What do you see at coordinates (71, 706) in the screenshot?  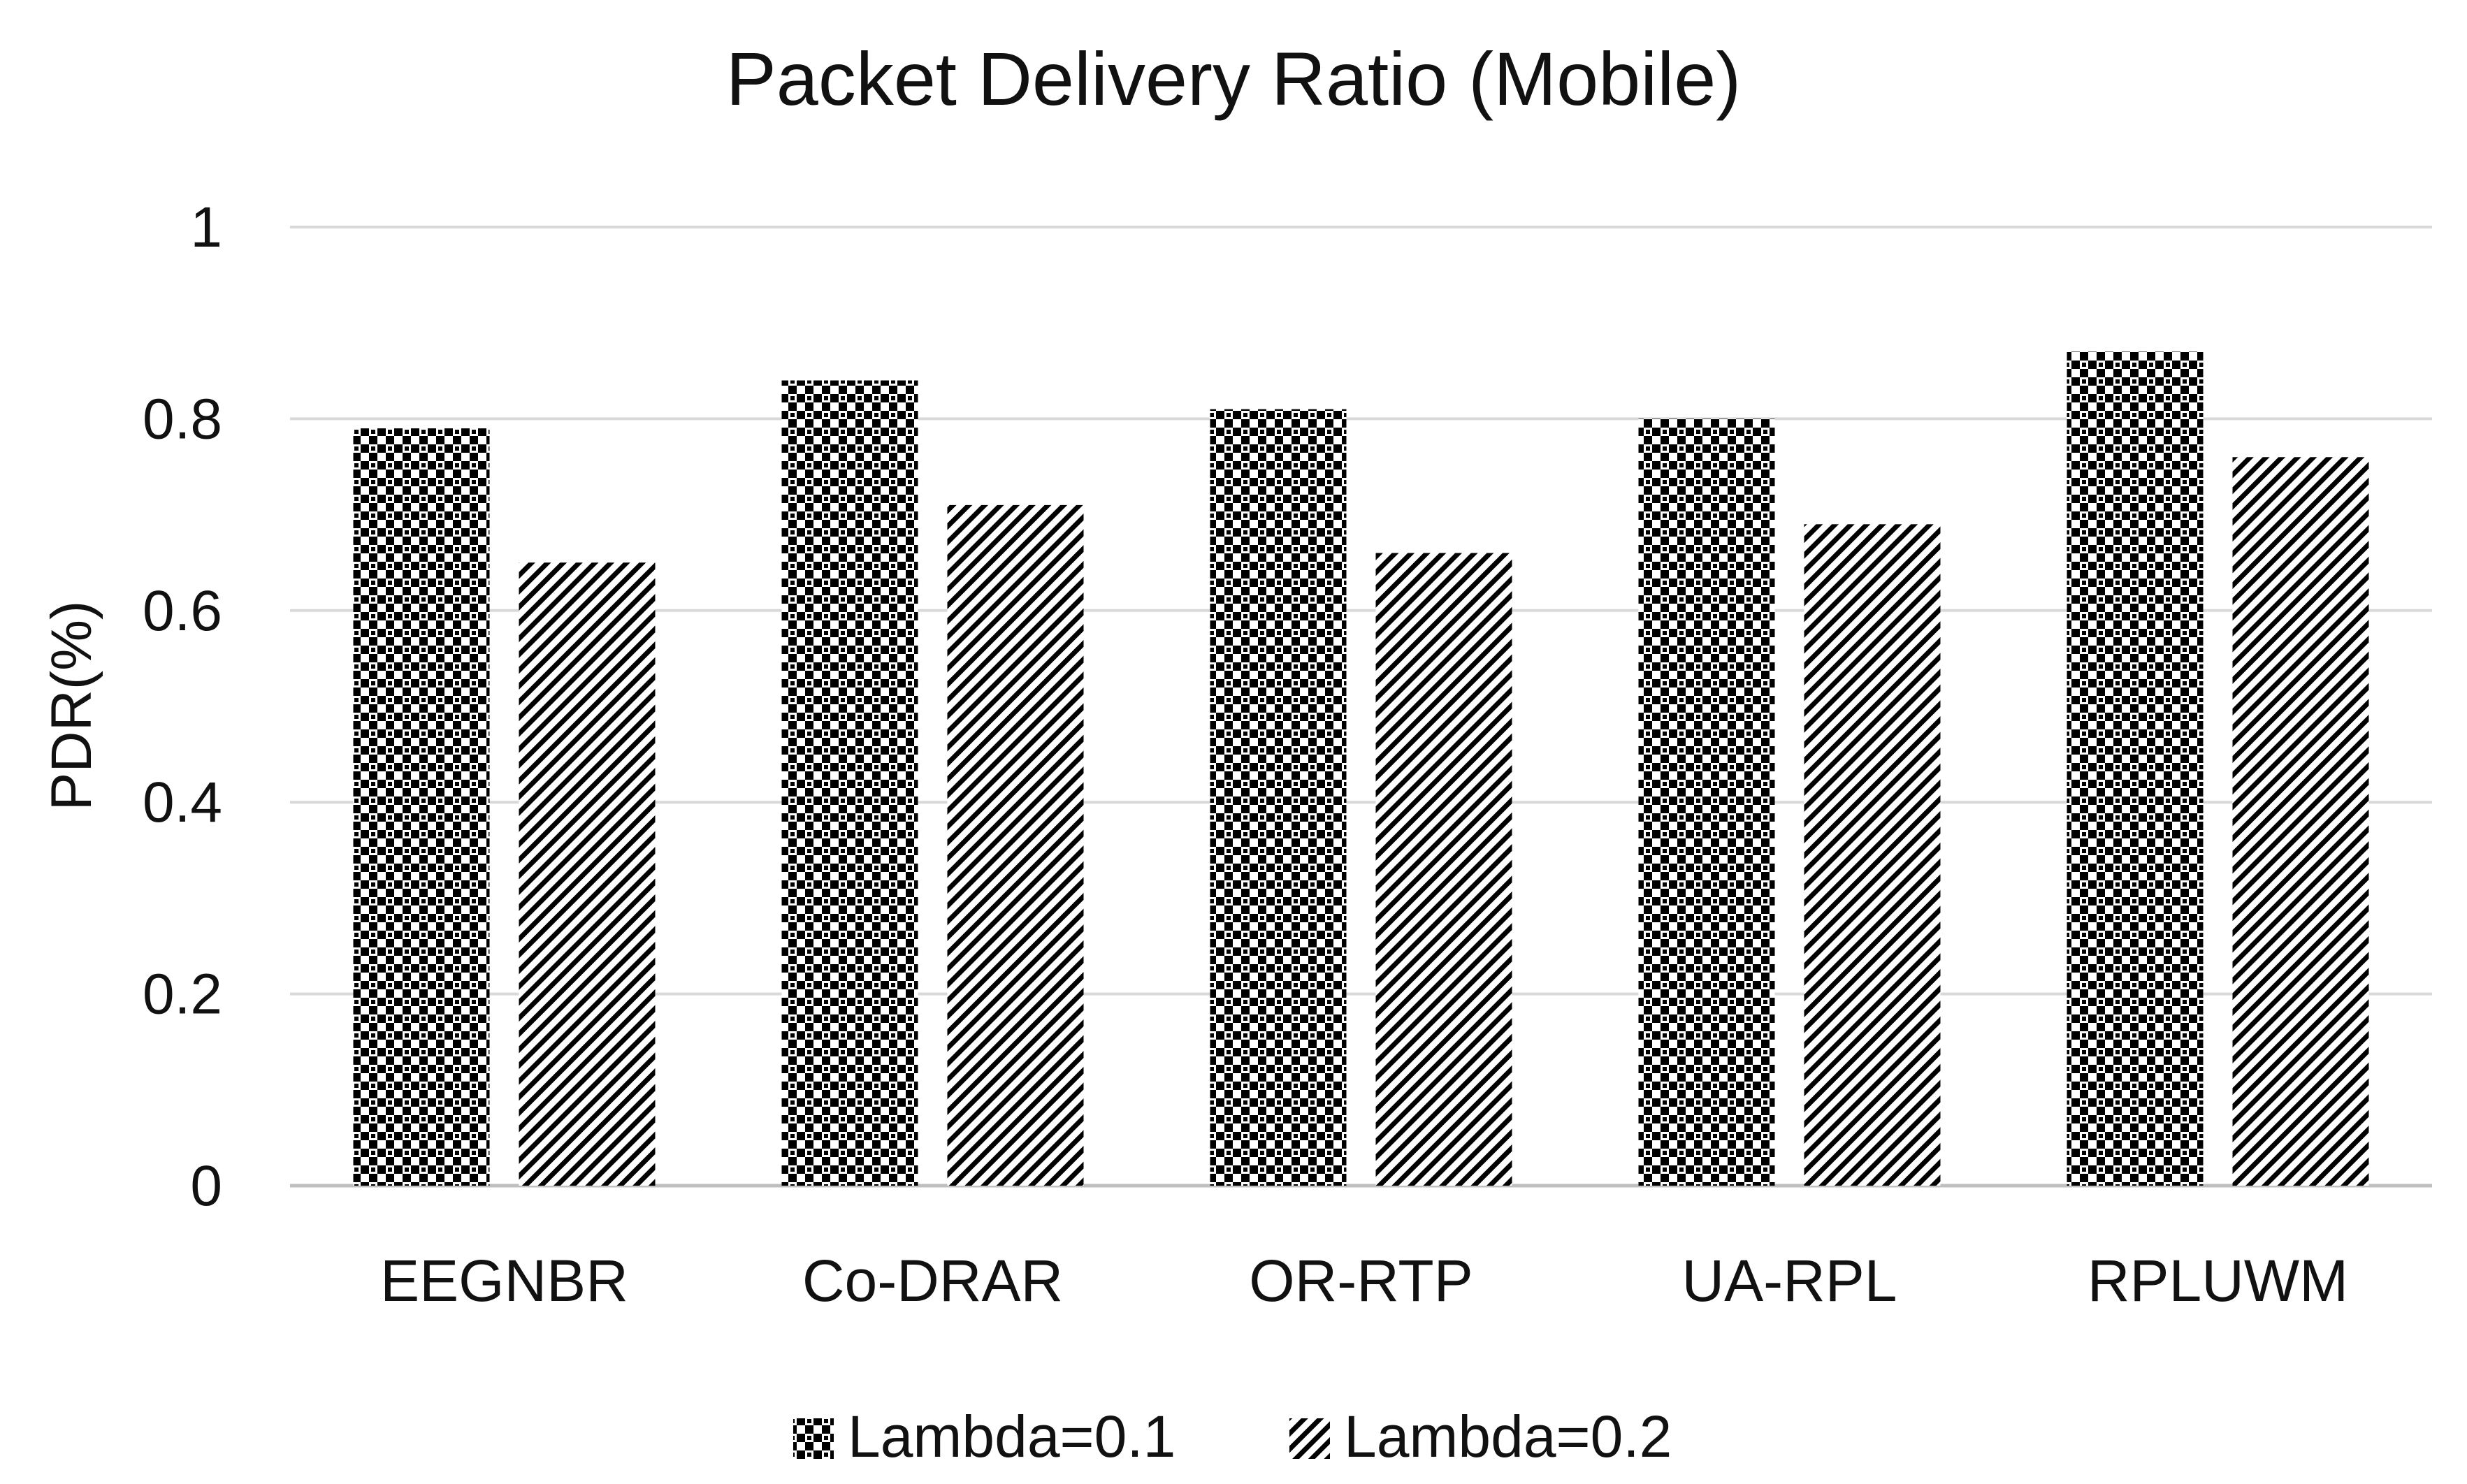 I see `y-axis-label: PDR(%)` at bounding box center [71, 706].